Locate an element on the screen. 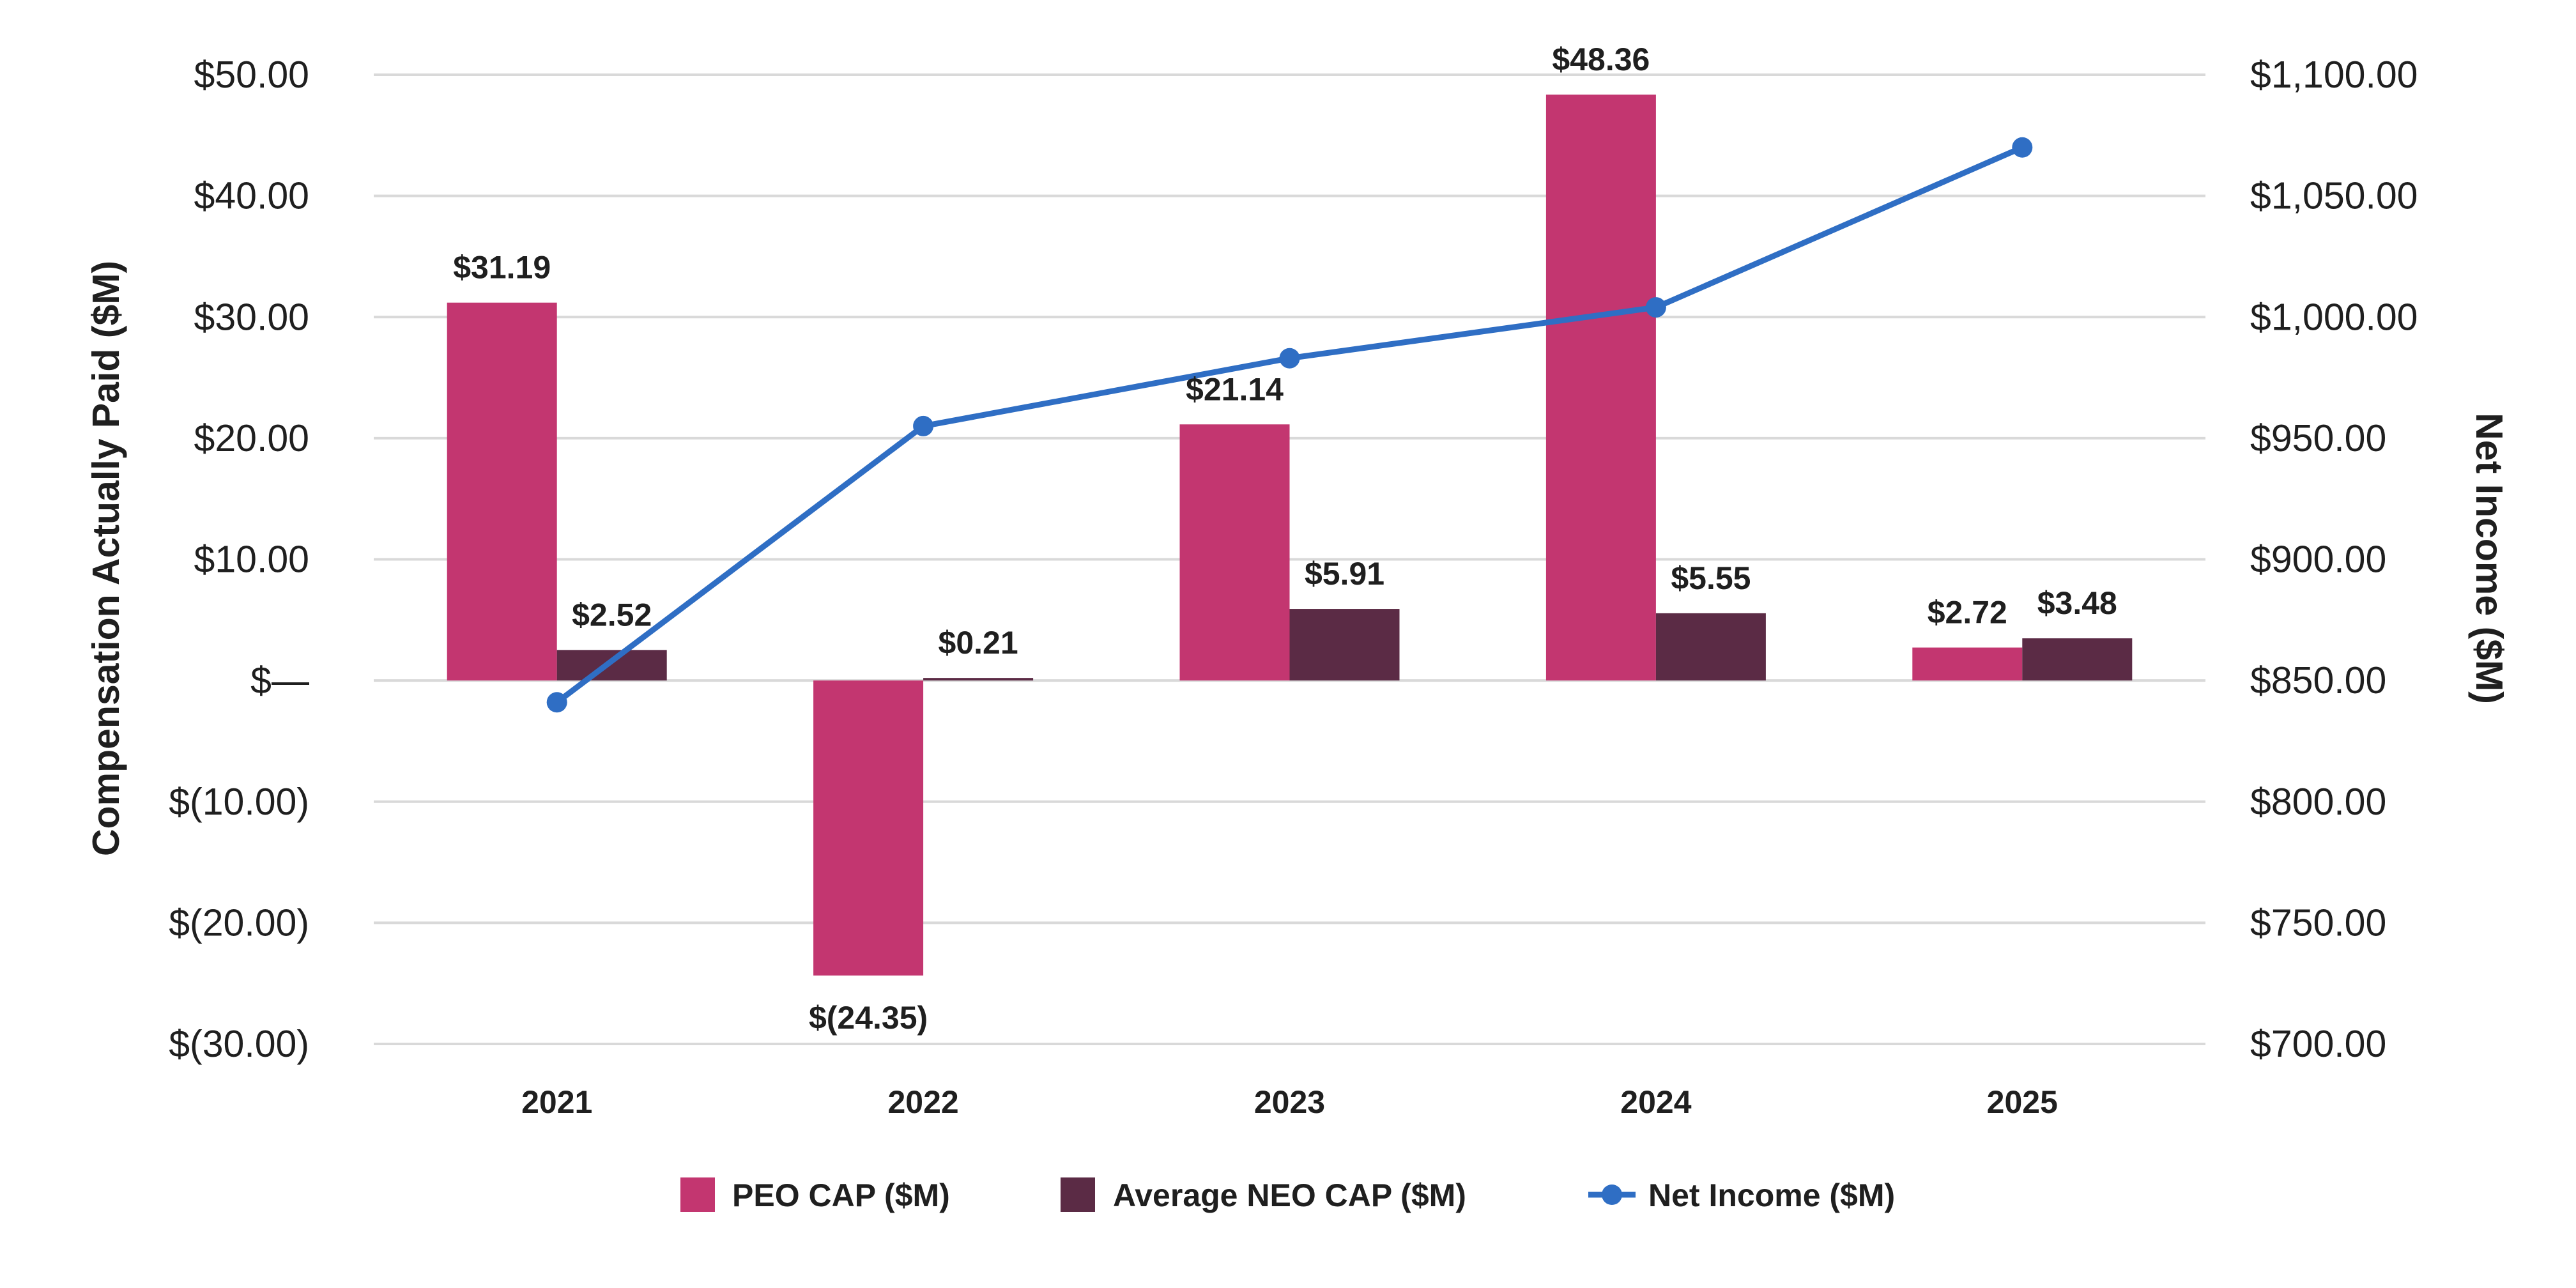 The image size is (2576, 1288). data-label-average-neo-cap-2023: $5.91 is located at coordinates (1344, 574).